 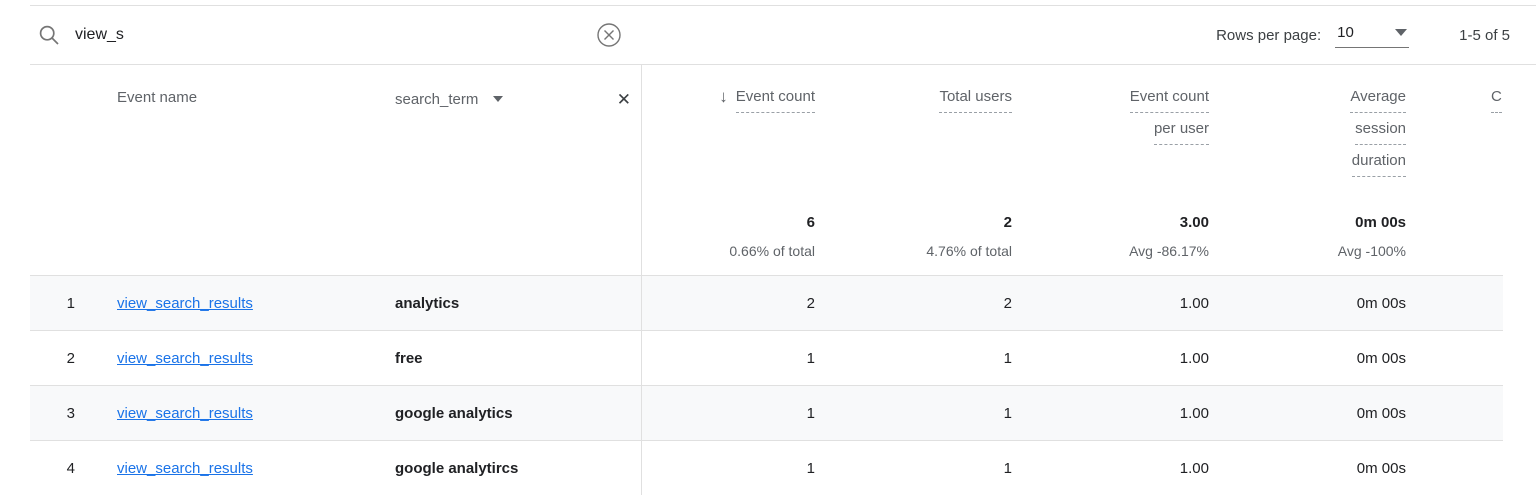 What do you see at coordinates (70, 303) in the screenshot?
I see `row-index: 1` at bounding box center [70, 303].